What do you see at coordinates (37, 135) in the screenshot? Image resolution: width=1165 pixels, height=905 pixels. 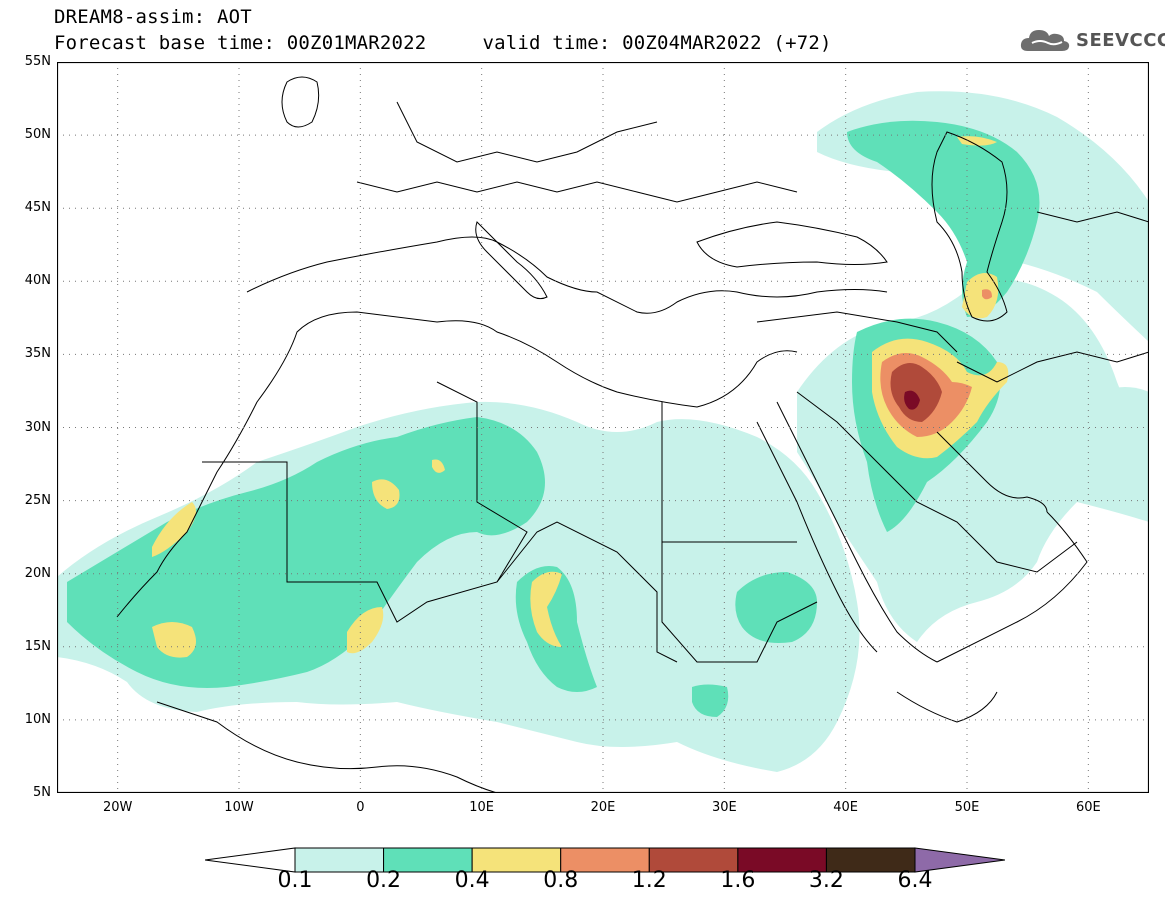 I see `lat-label: 50N` at bounding box center [37, 135].